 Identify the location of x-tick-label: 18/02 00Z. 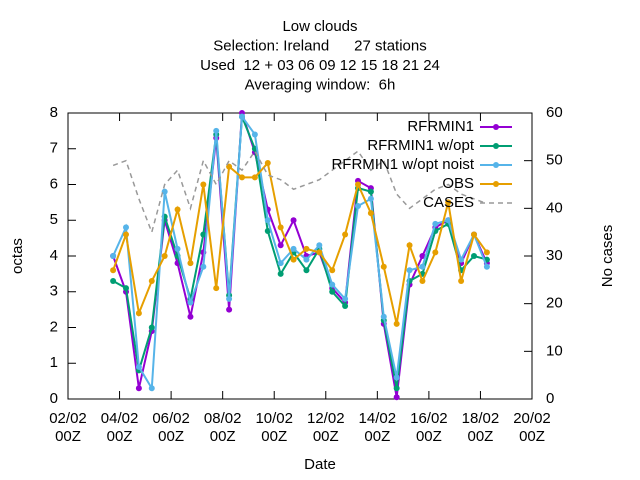
(481, 427).